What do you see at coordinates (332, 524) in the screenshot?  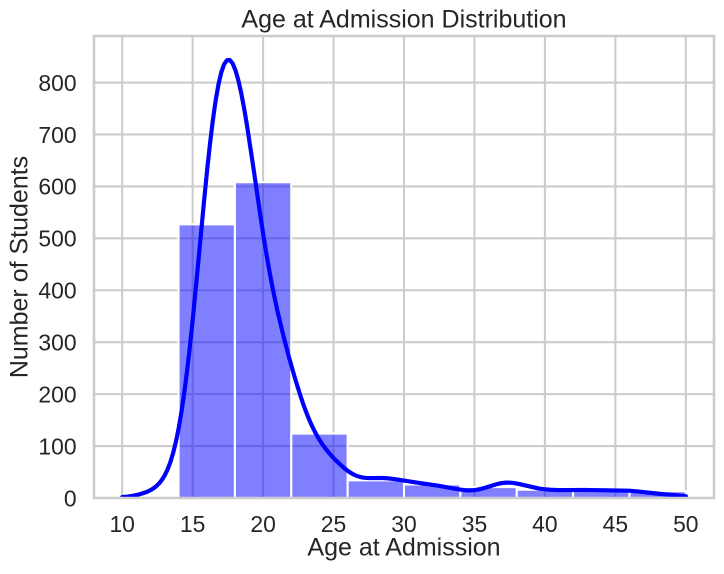 I see `svg-text: 25` at bounding box center [332, 524].